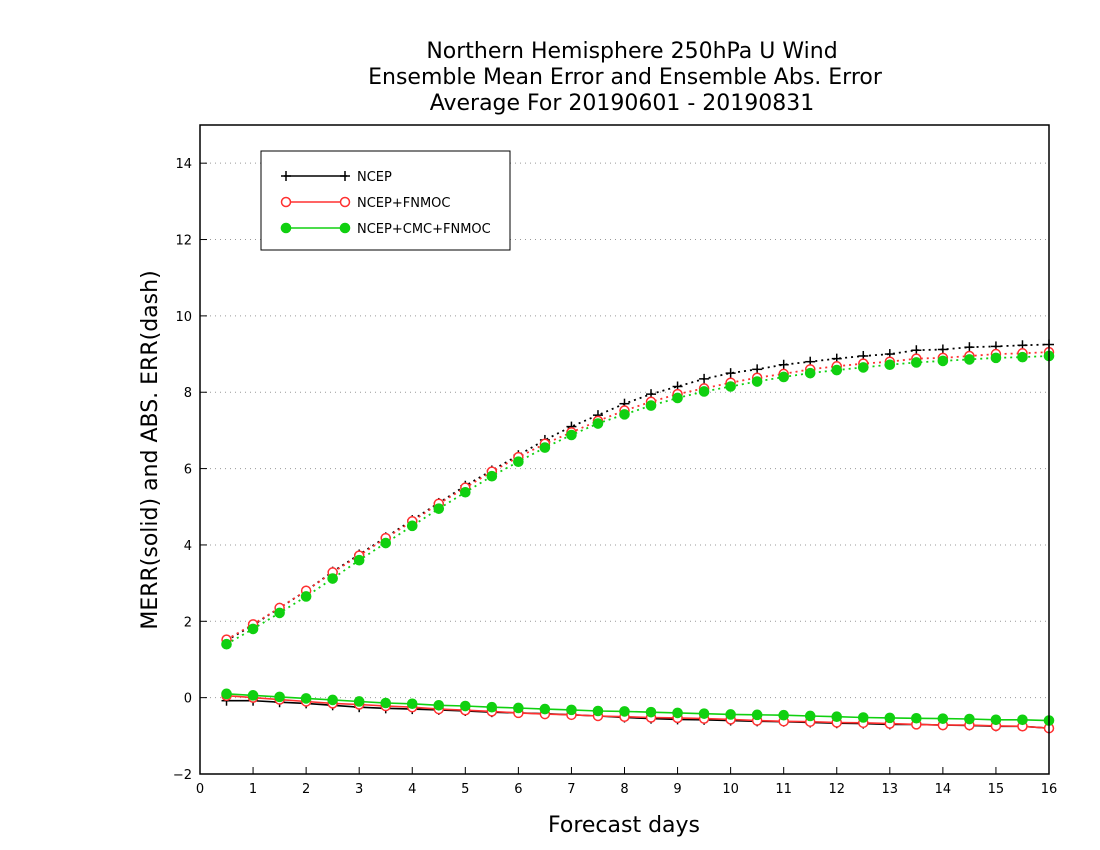 Image resolution: width=1100 pixels, height=850 pixels. I want to click on x-tick-label: 15, so click(996, 789).